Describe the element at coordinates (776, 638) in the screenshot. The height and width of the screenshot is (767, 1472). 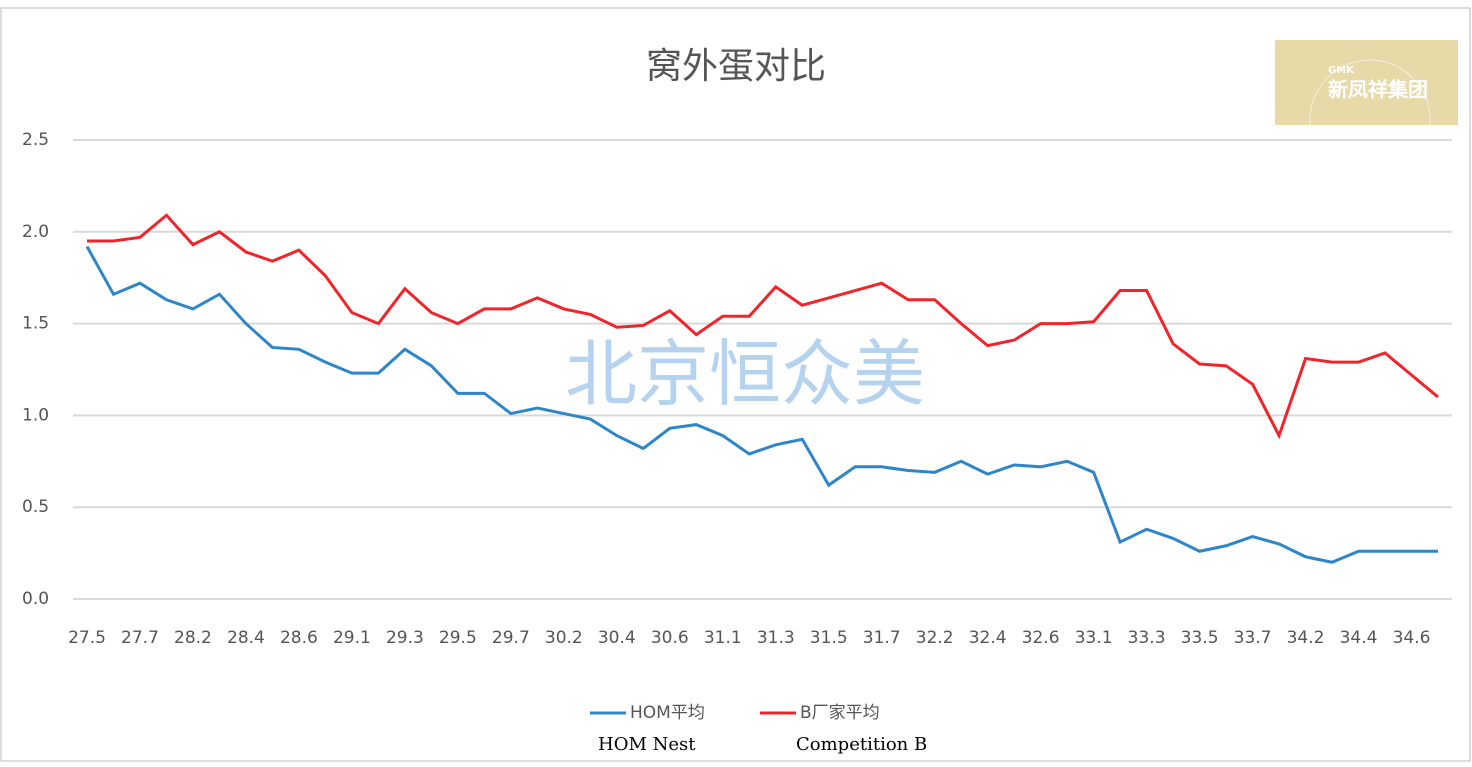
I see `x-tick-label: 31.3` at that location.